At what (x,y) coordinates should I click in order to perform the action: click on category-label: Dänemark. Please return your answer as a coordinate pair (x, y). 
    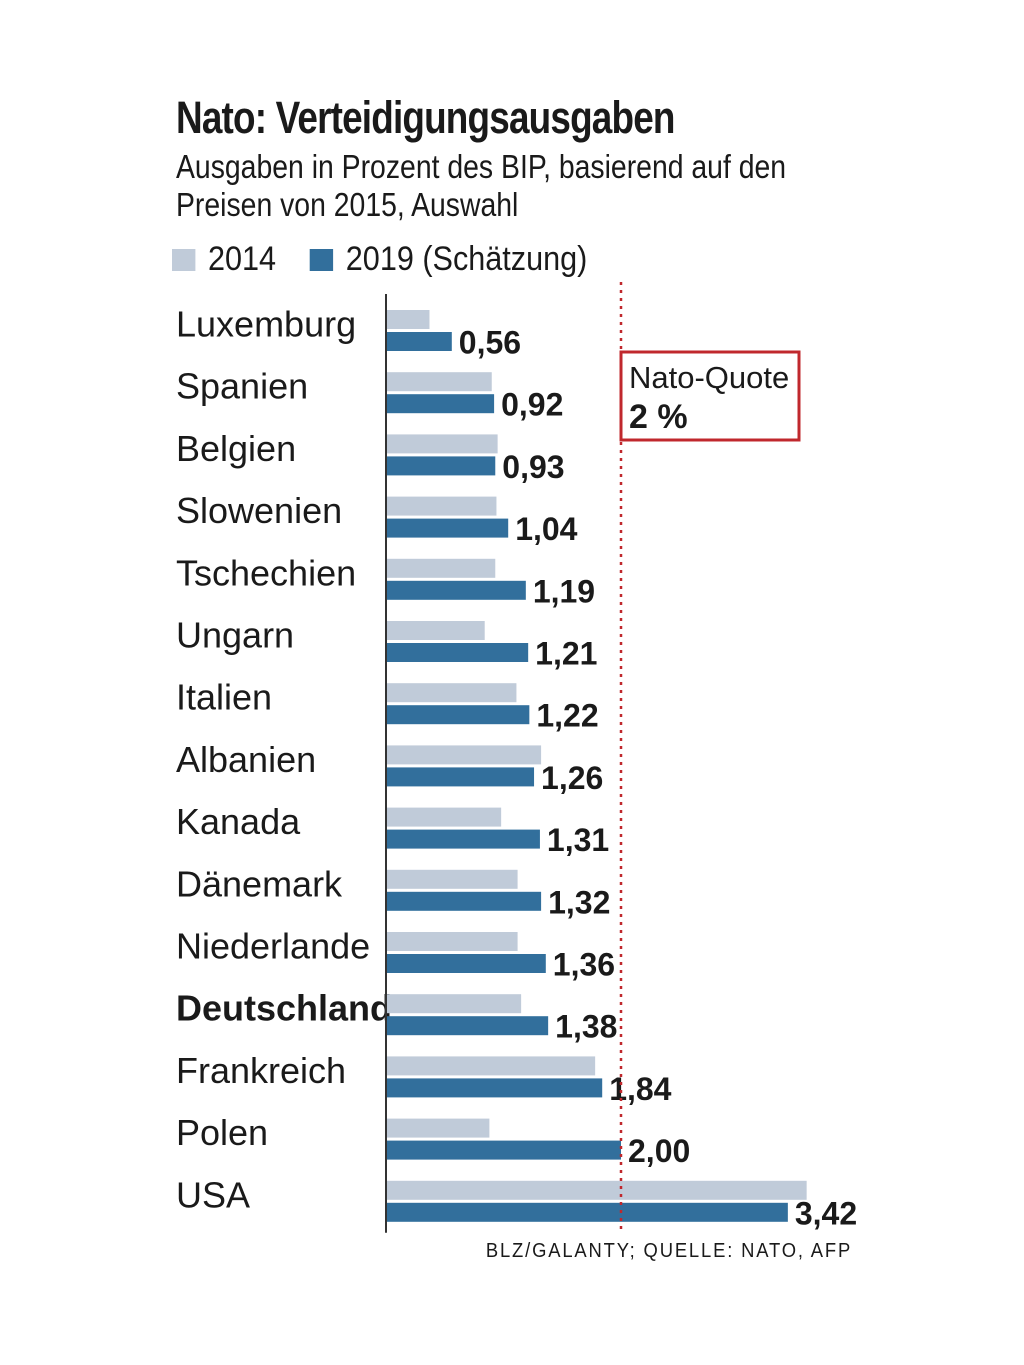
    Looking at the image, I should click on (259, 883).